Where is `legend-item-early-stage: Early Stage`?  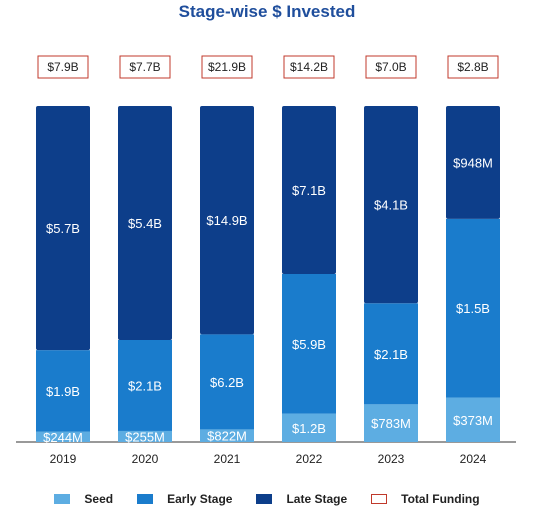 legend-item-early-stage: Early Stage is located at coordinates (184, 499).